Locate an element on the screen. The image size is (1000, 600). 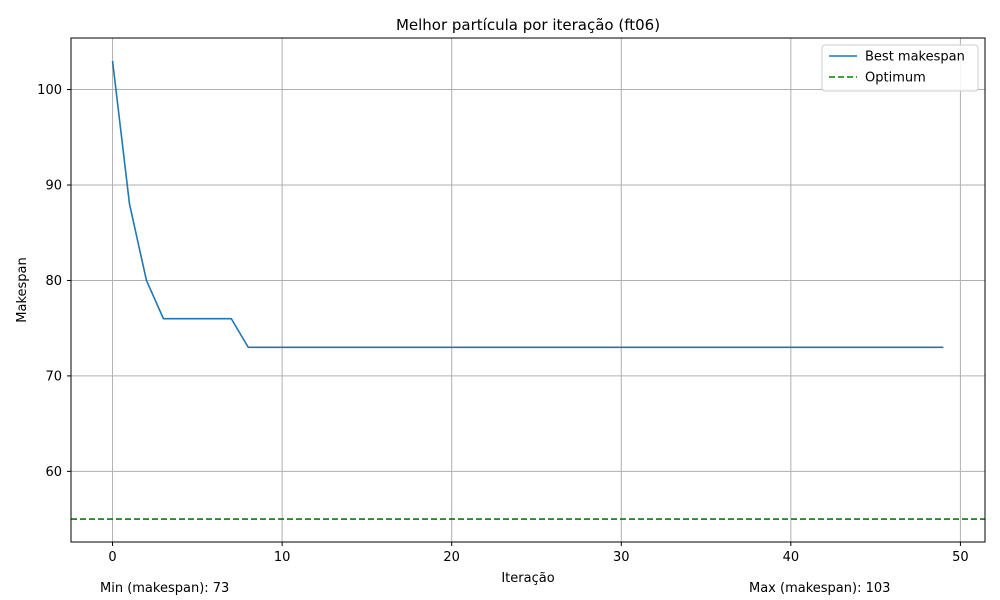
legend-box is located at coordinates (900, 68).